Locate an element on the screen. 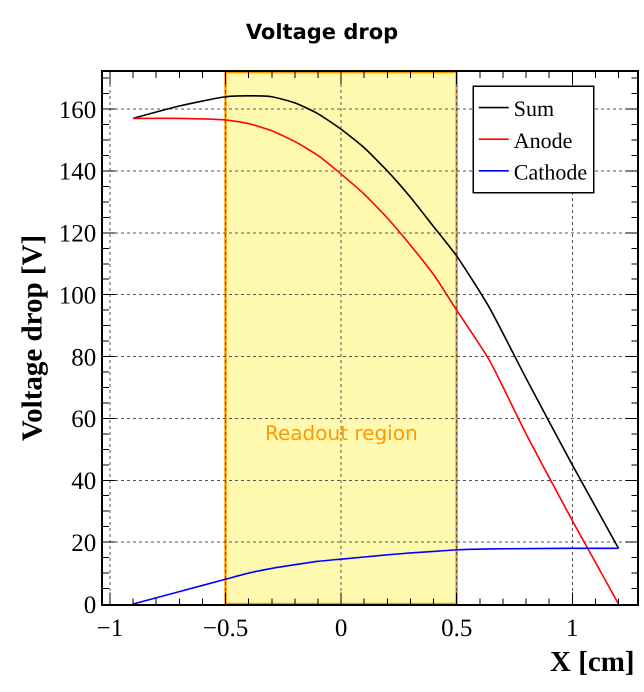 This screenshot has width=644, height=692. y-tick-label: 160 is located at coordinates (77, 110).